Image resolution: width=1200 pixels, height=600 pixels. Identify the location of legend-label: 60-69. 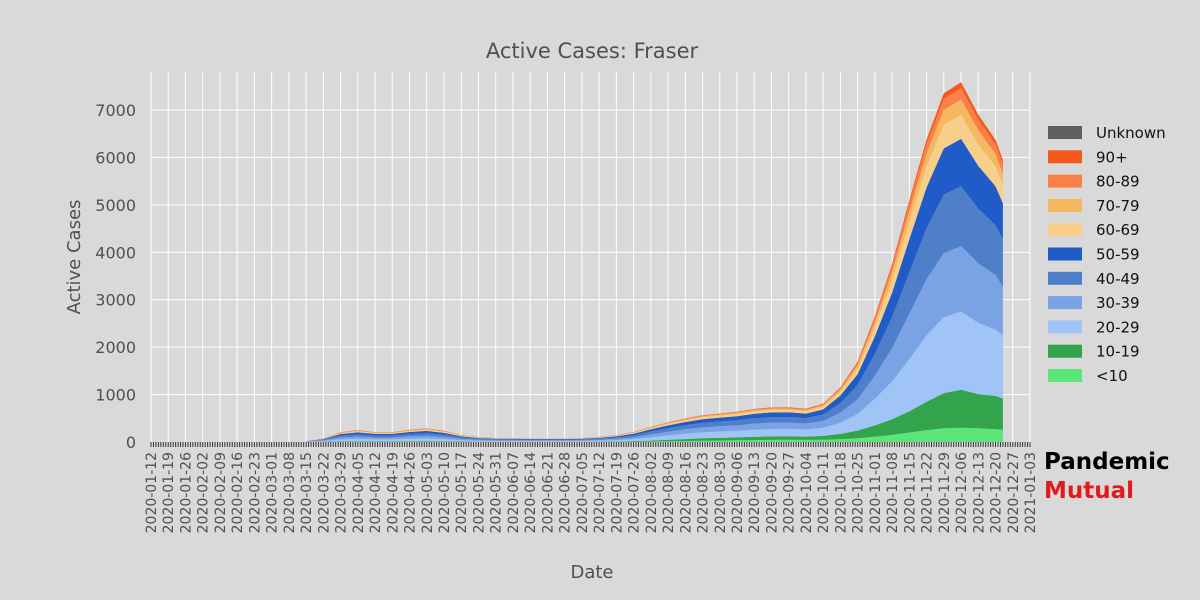
(1118, 230).